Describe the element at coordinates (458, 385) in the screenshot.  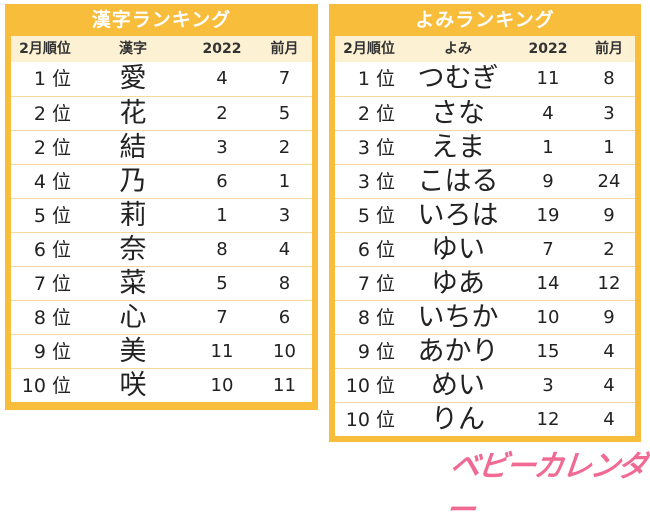
I see `name-cell: めい` at that location.